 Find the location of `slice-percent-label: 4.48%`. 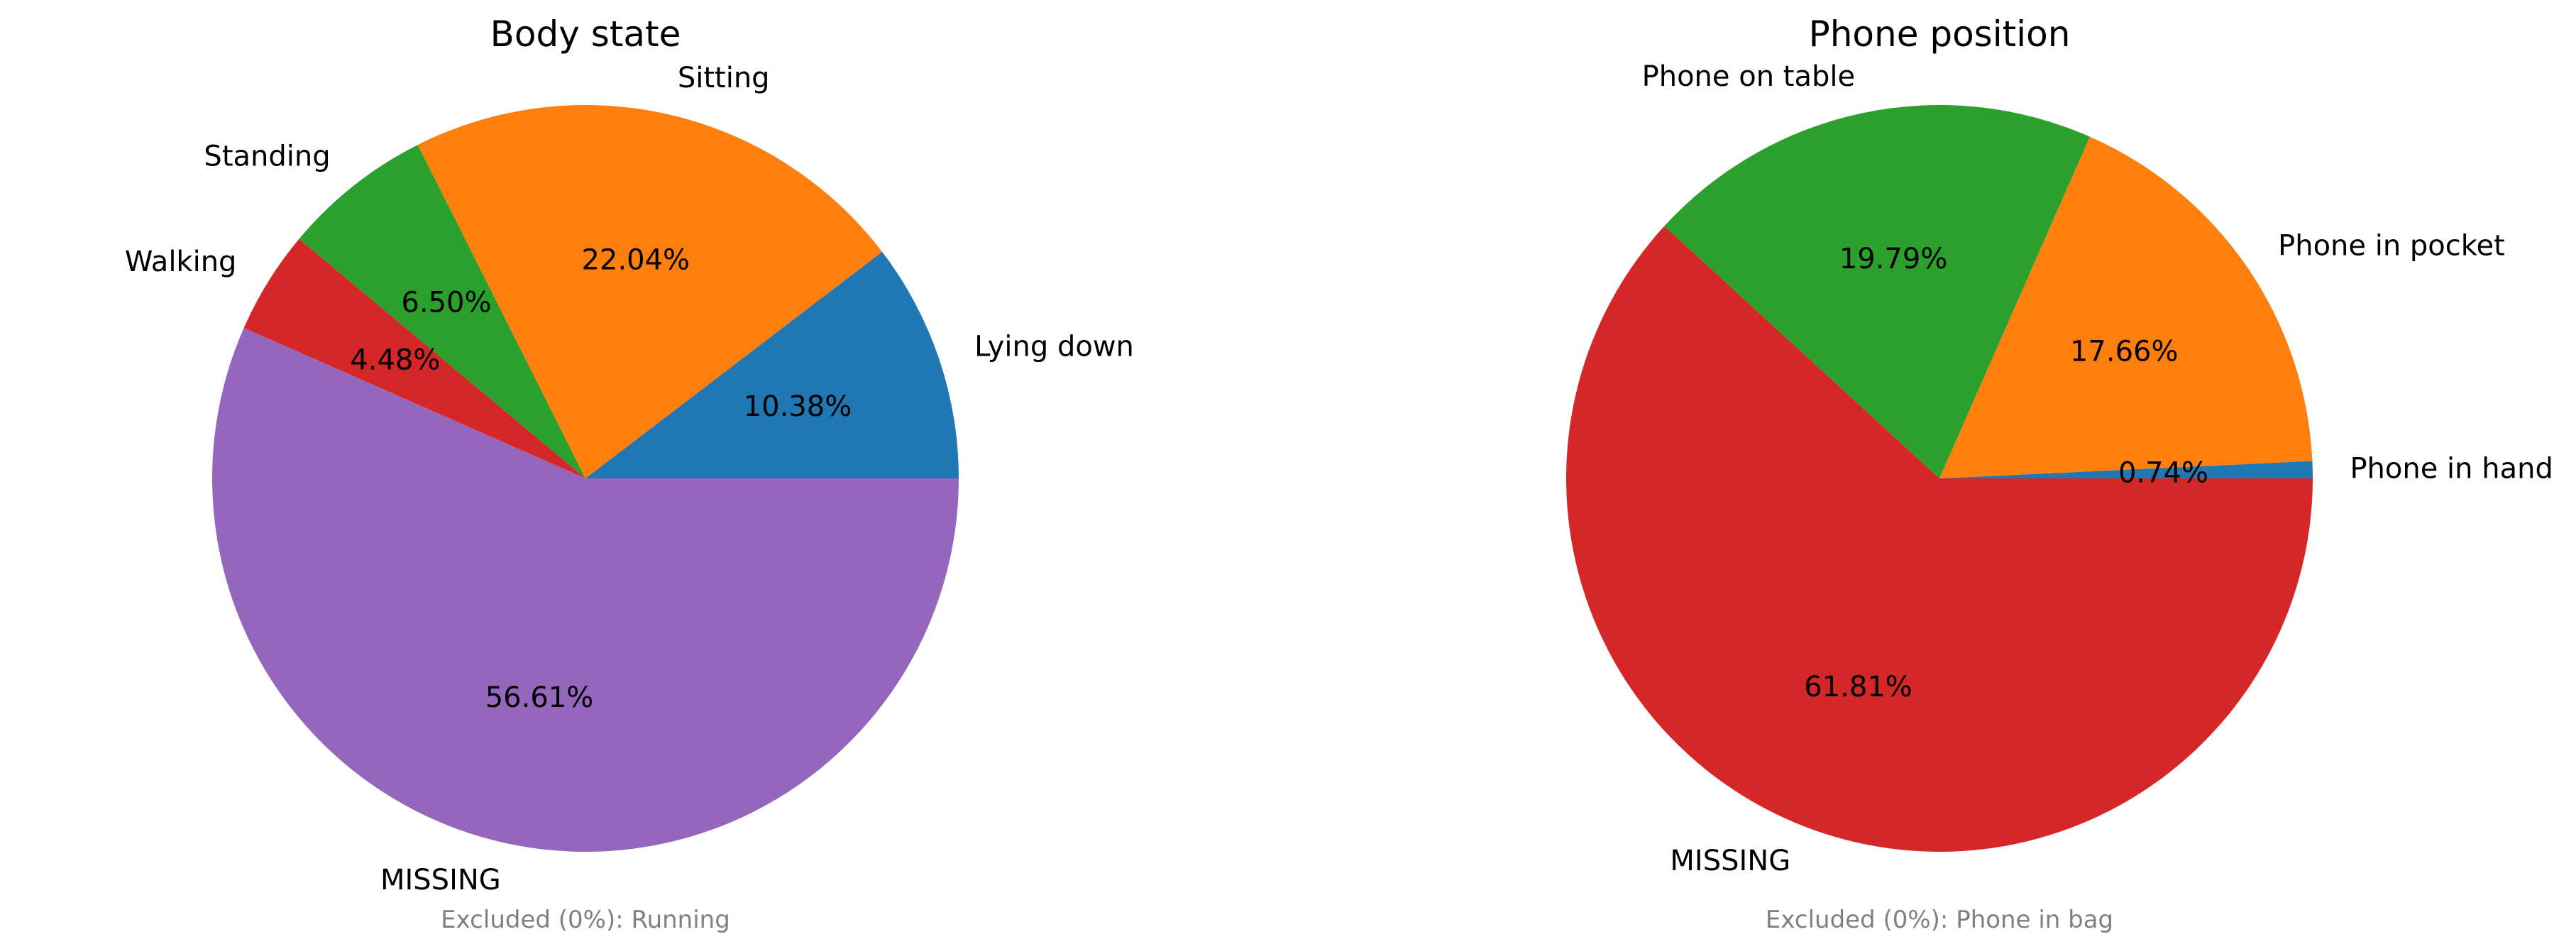

slice-percent-label: 4.48% is located at coordinates (395, 360).